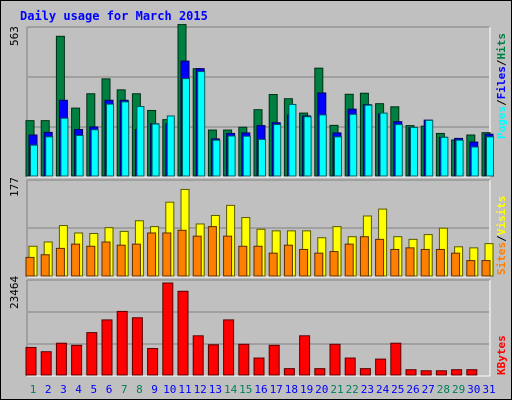 This screenshot has height=400, width=512. What do you see at coordinates (276, 389) in the screenshot?
I see `x-axis-day-label: 17` at bounding box center [276, 389].